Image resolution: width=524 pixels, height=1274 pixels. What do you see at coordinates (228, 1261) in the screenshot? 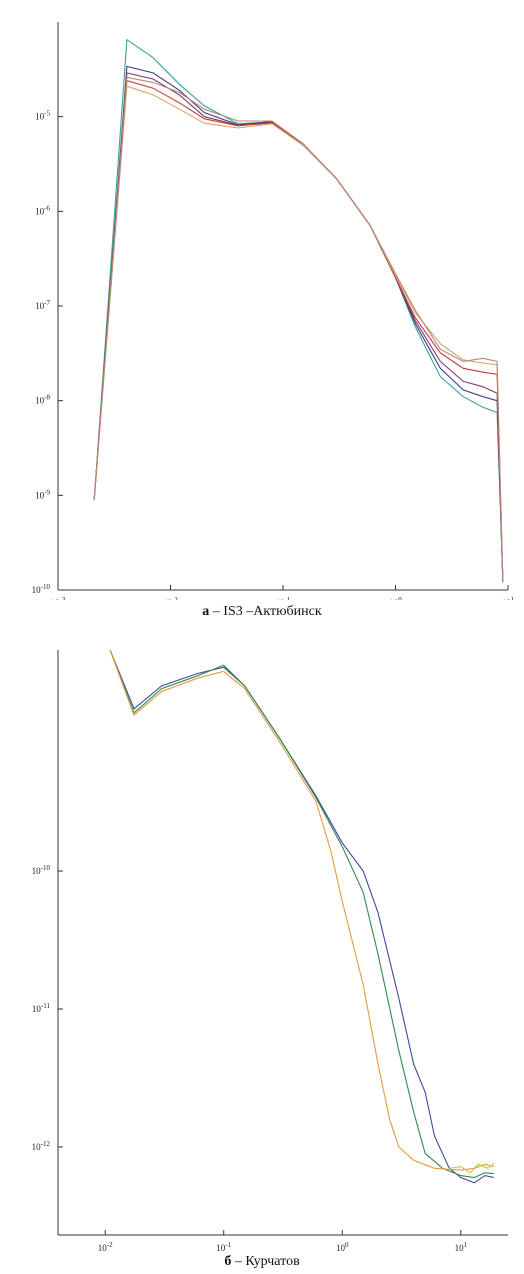
I see `caption-b-letter: б` at bounding box center [228, 1261].